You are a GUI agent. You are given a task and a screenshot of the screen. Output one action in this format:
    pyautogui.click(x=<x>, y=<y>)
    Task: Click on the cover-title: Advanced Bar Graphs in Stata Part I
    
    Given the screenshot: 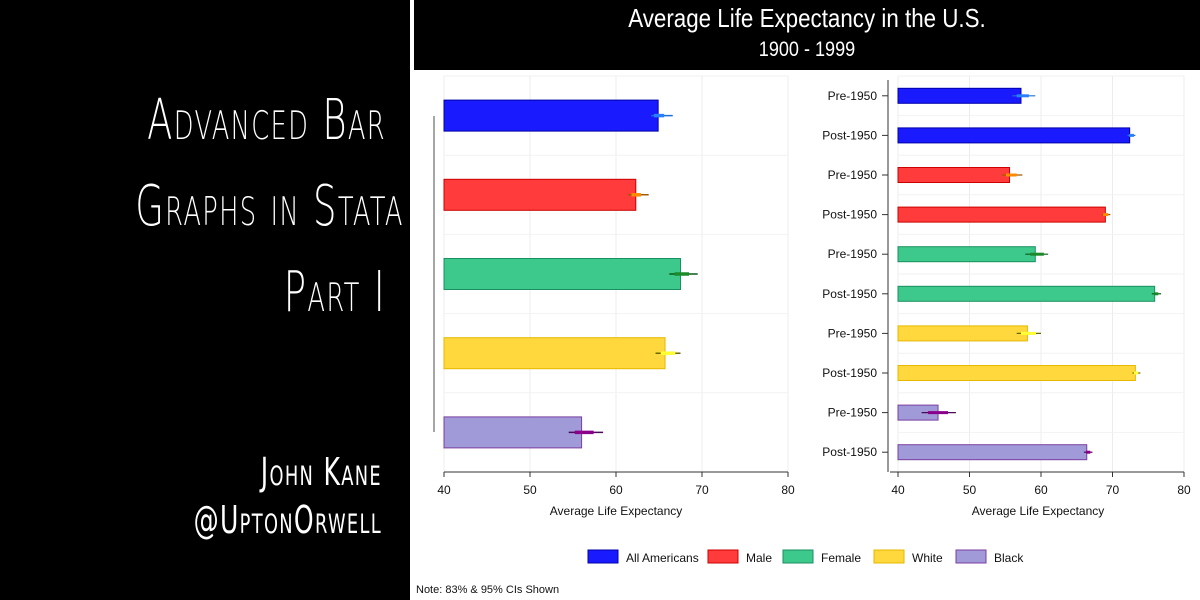 What is the action you would take?
    pyautogui.click(x=205, y=207)
    